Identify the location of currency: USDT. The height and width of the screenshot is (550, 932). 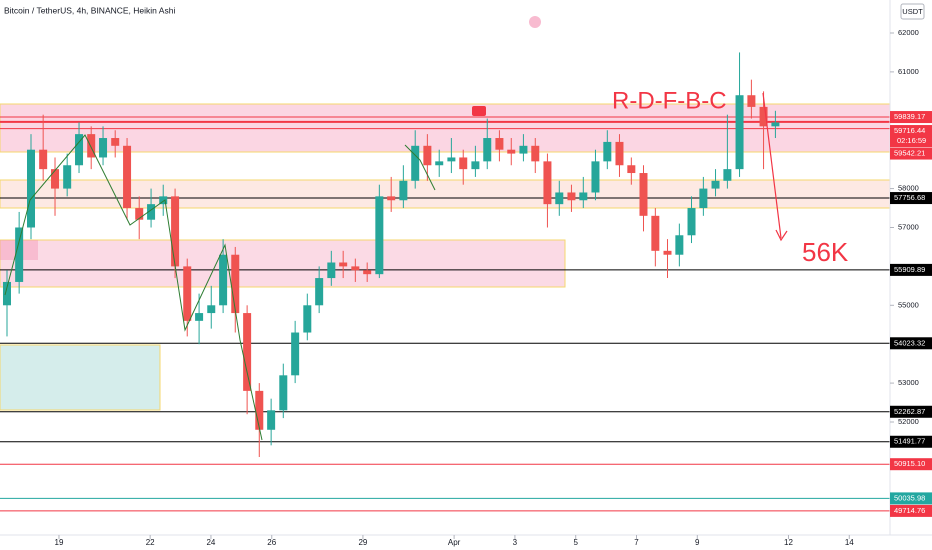
(912, 11).